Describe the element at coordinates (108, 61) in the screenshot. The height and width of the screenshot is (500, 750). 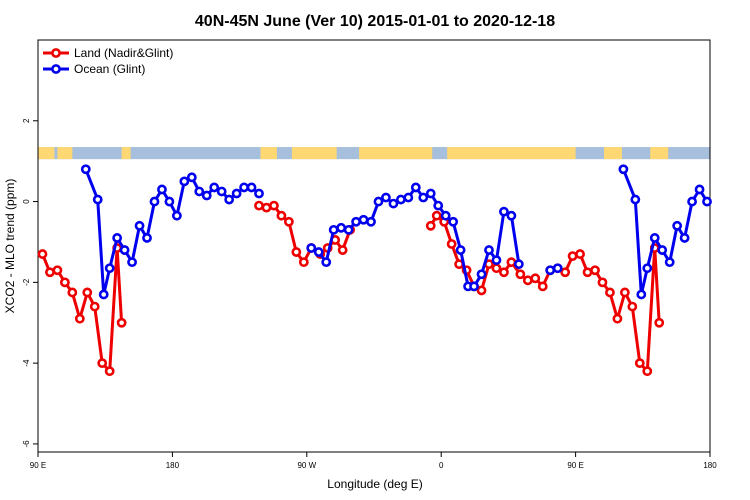
I see `legend: Land (Nadir&Glint) Ocean (Glint)` at that location.